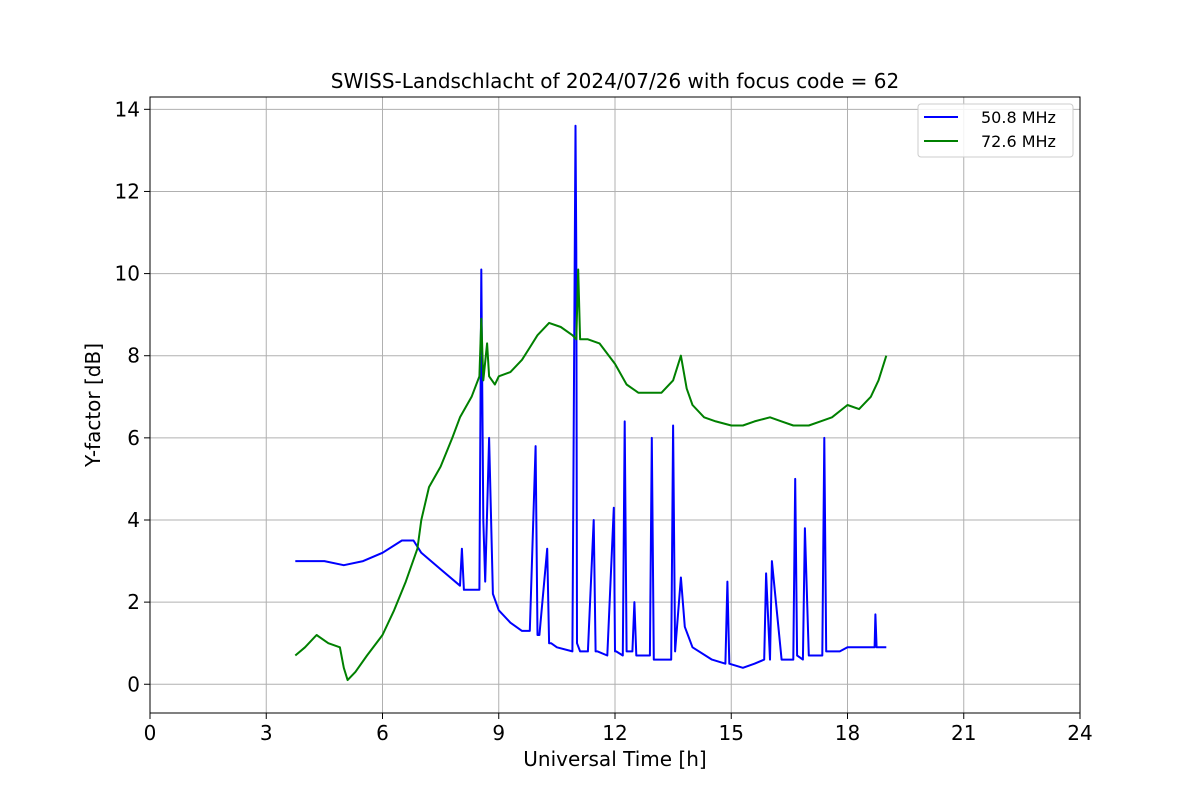  Describe the element at coordinates (133, 438) in the screenshot. I see `y-tick-label: 6` at that location.